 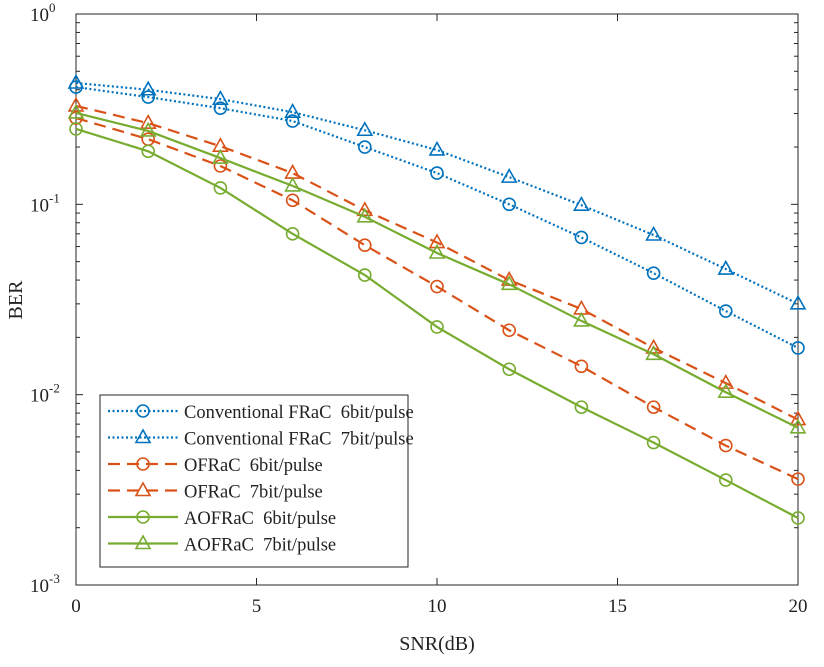 I want to click on y-tick-label: 10⁻², so click(x=45, y=394).